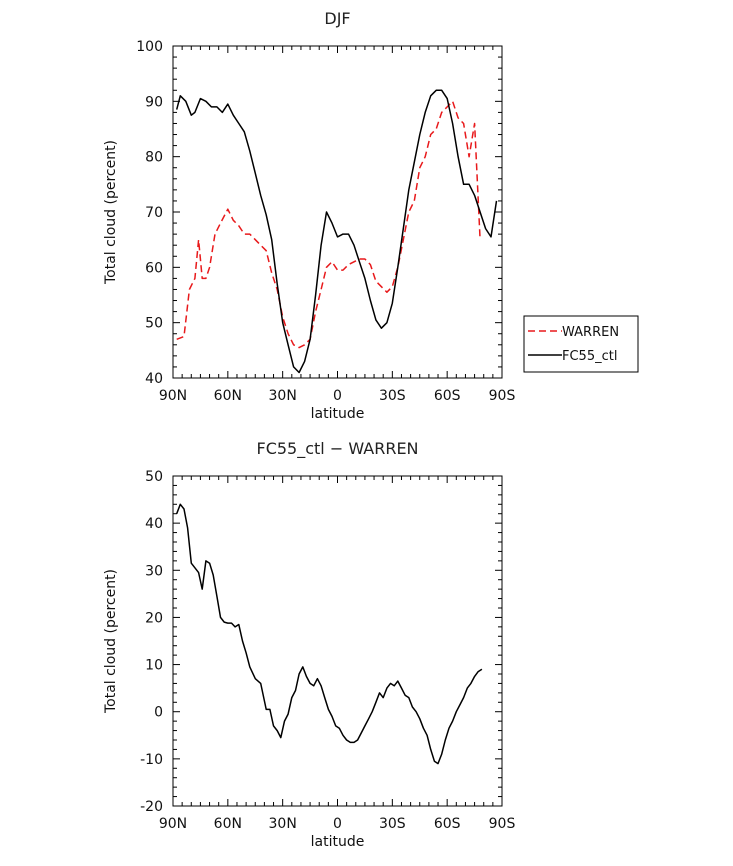 Image resolution: width=733 pixels, height=866 pixels. What do you see at coordinates (149, 47) in the screenshot?
I see `y-tick-label: 100` at bounding box center [149, 47].